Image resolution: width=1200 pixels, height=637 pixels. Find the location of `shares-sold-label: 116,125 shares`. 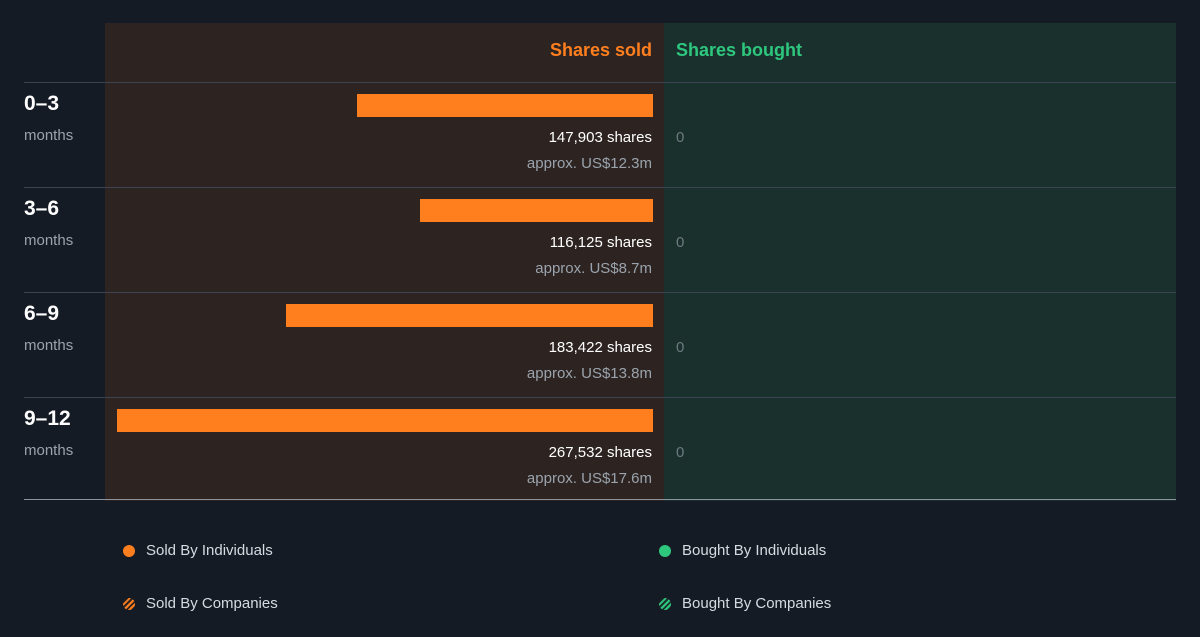

shares-sold-label: 116,125 shares is located at coordinates (600, 242).